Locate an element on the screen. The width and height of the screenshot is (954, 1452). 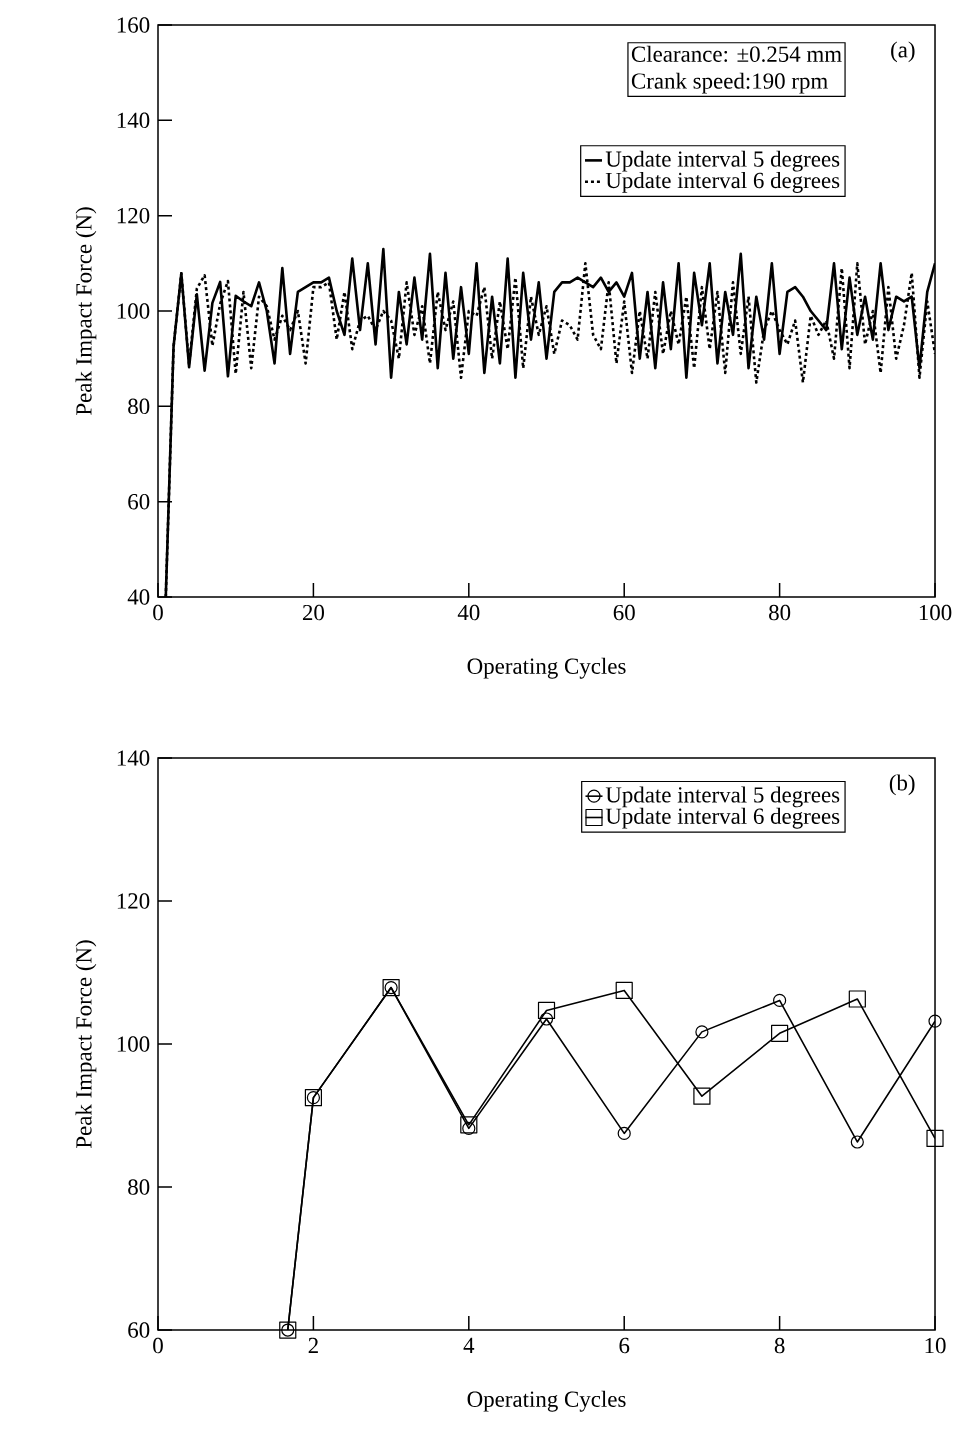
x-tick-label: 2 is located at coordinates (313, 1345).